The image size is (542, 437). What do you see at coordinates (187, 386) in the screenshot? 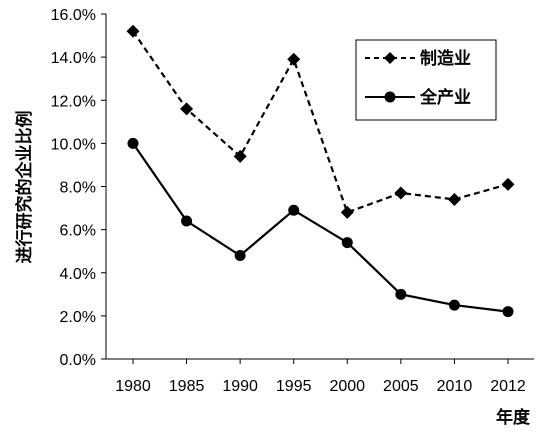
I see `x-tick-label: 1985` at bounding box center [187, 386].